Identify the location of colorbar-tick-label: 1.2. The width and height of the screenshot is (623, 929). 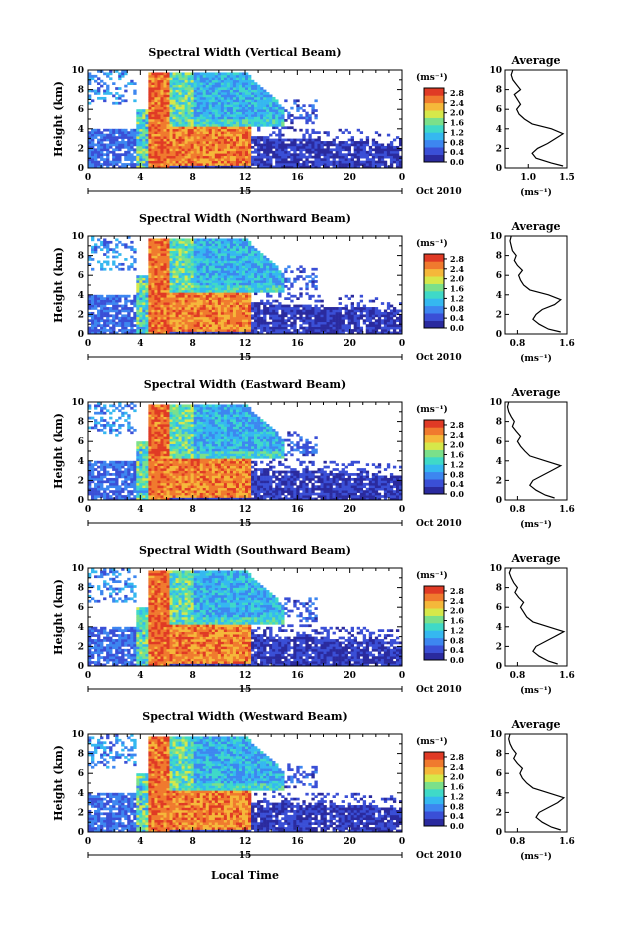
(457, 132).